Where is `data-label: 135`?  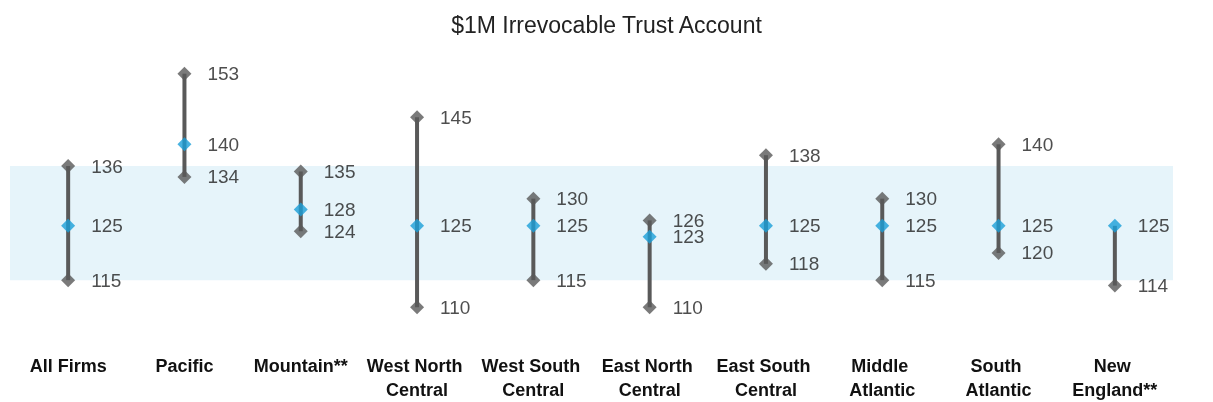
data-label: 135 is located at coordinates (339, 171).